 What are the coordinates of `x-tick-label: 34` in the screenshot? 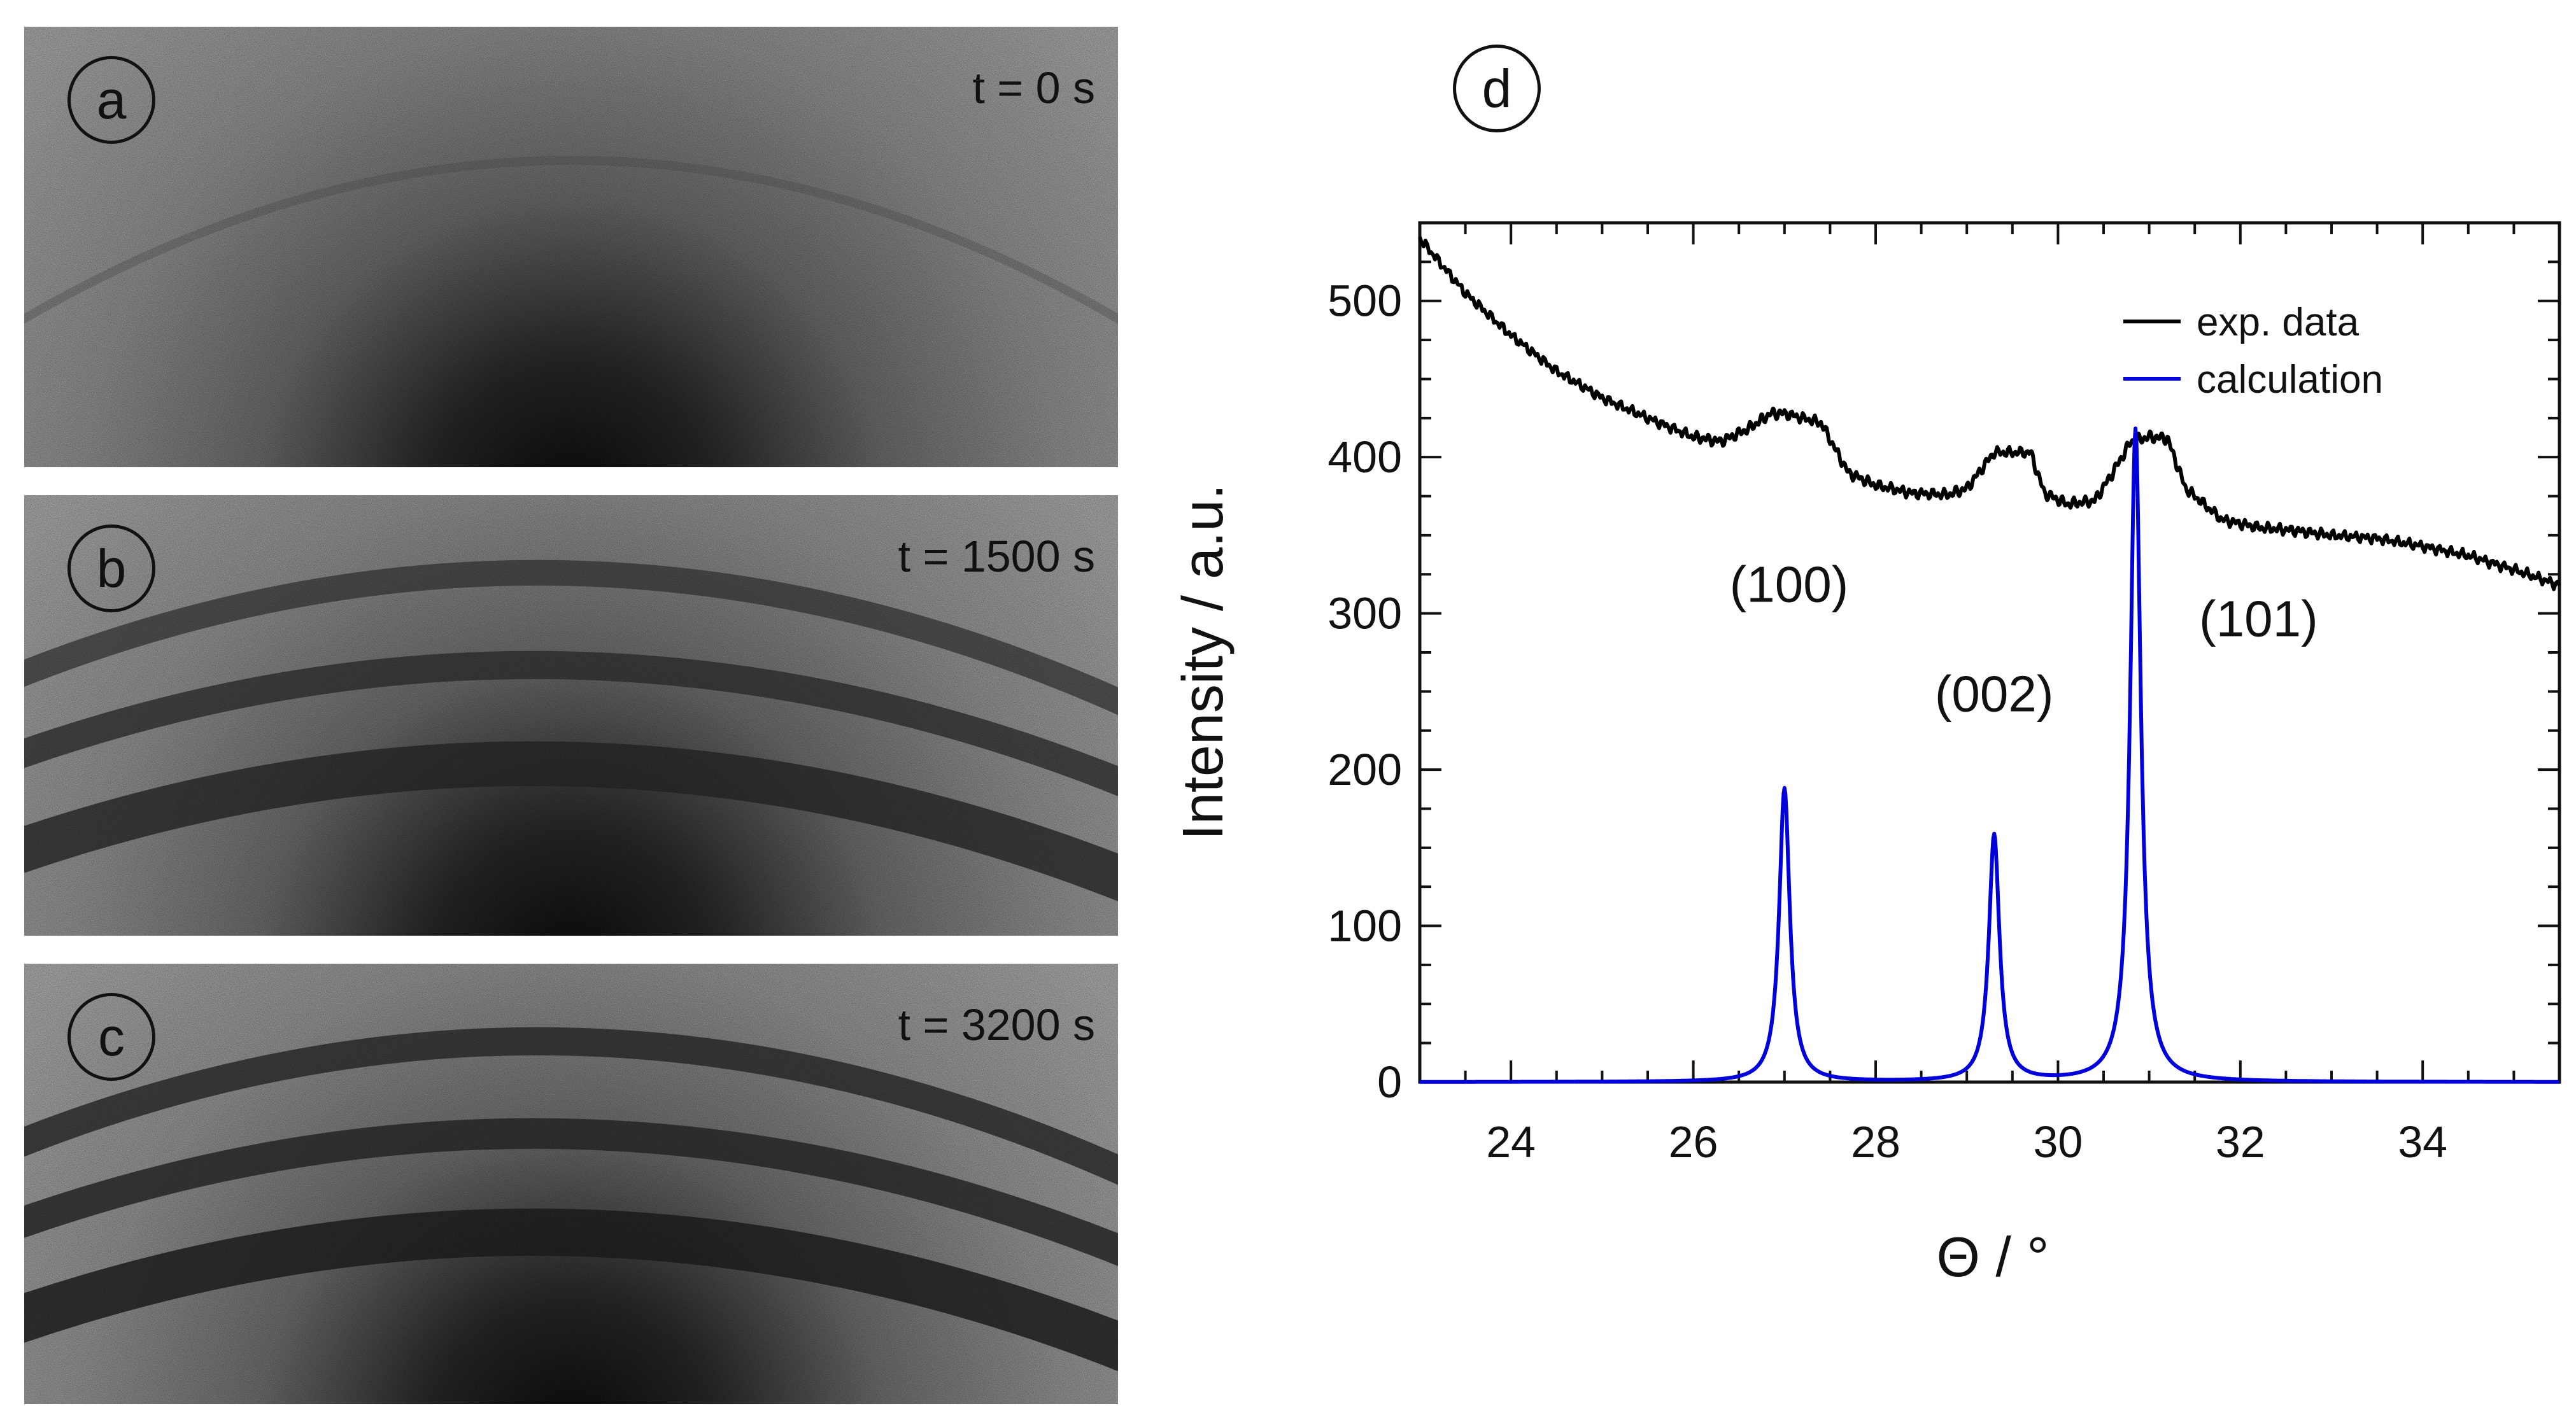 It's located at (2422, 1142).